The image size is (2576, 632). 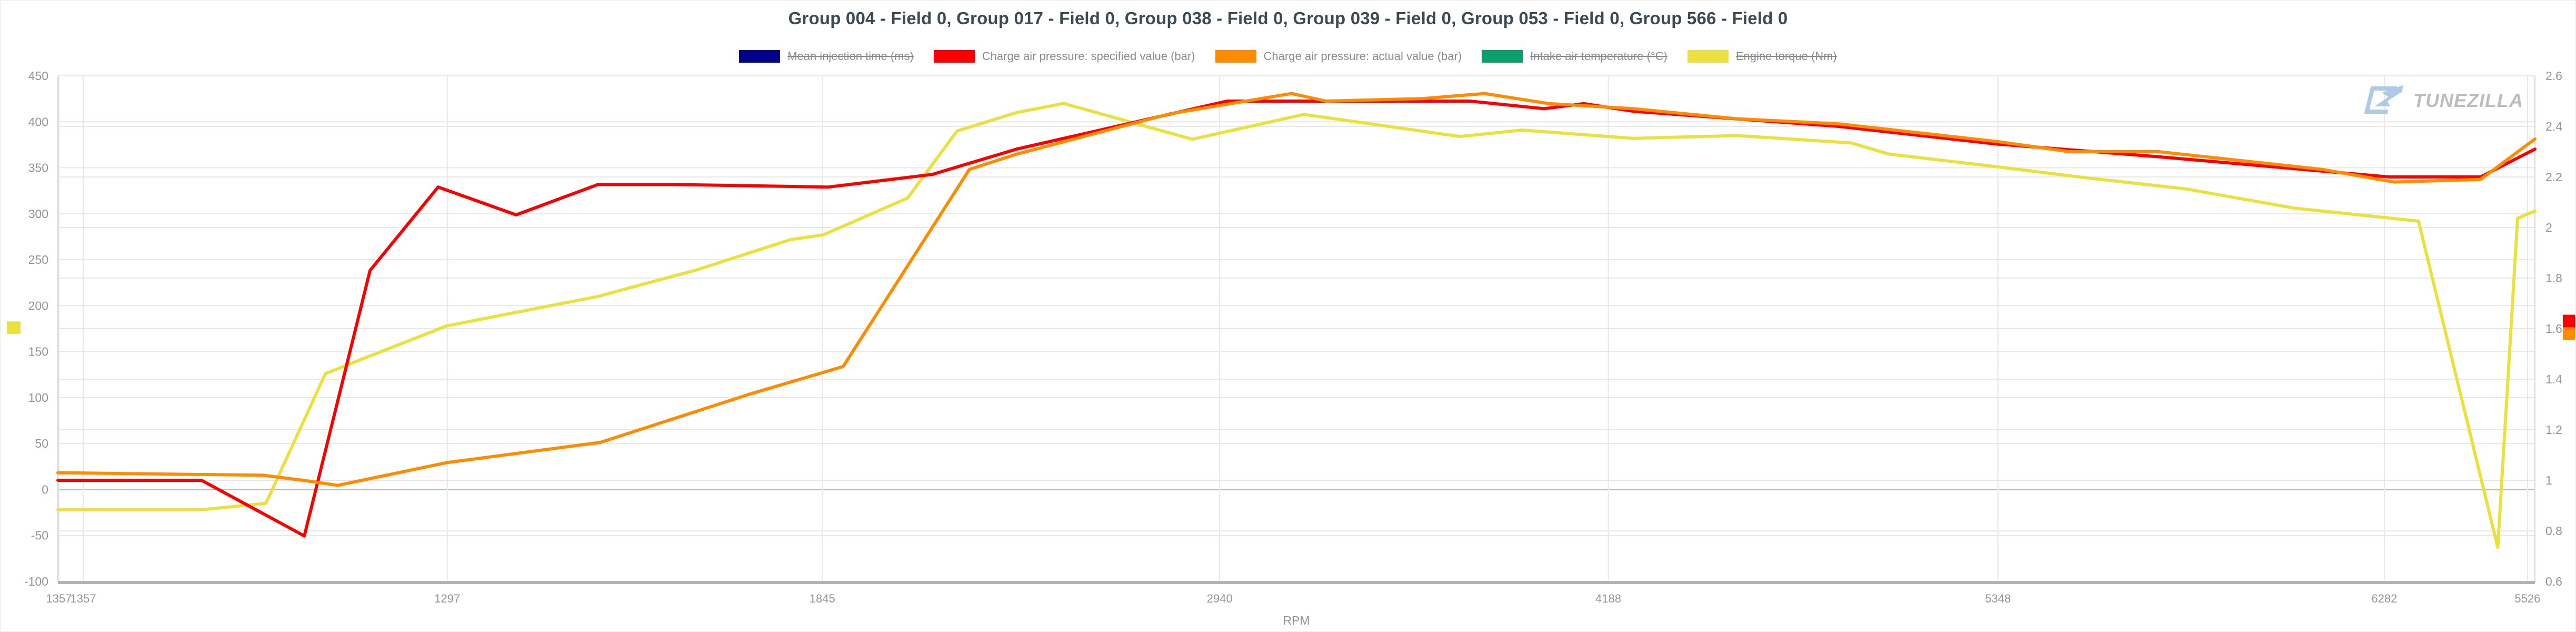 What do you see at coordinates (38, 168) in the screenshot?
I see `y-left-tick-350: 350` at bounding box center [38, 168].